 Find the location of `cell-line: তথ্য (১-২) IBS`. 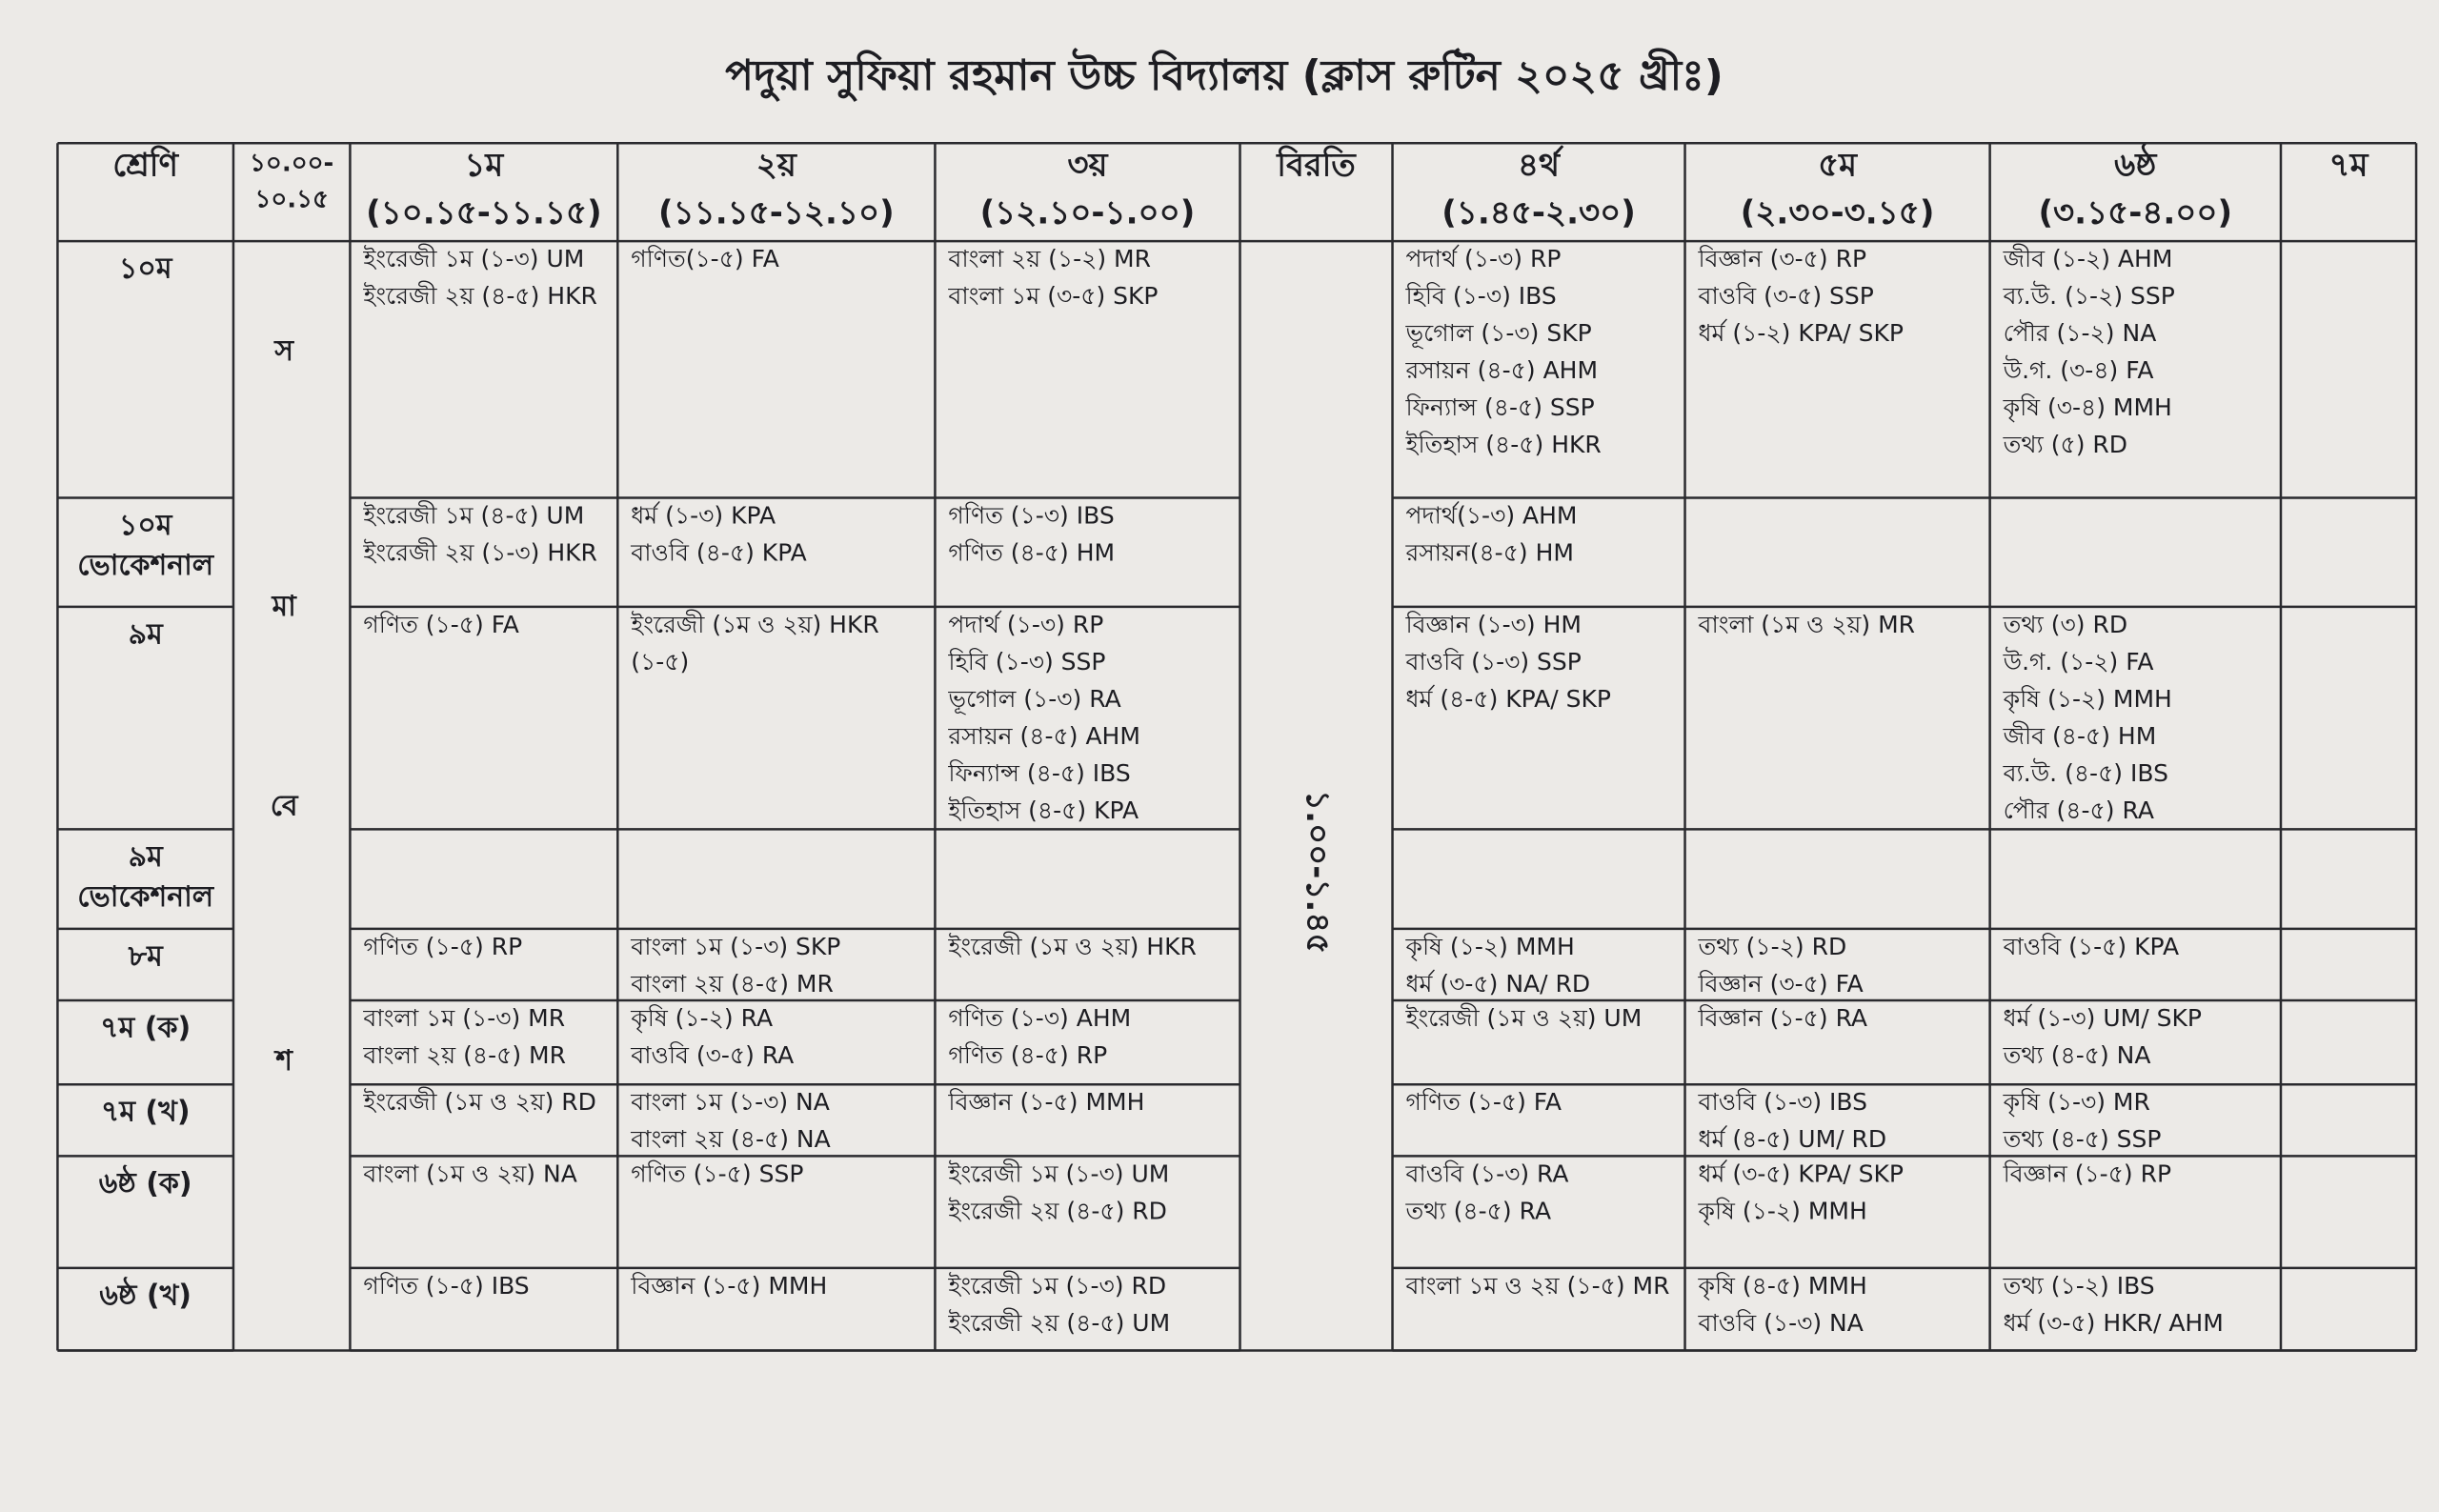

cell-line: তথ্য (১-২) IBS is located at coordinates (2079, 1286).